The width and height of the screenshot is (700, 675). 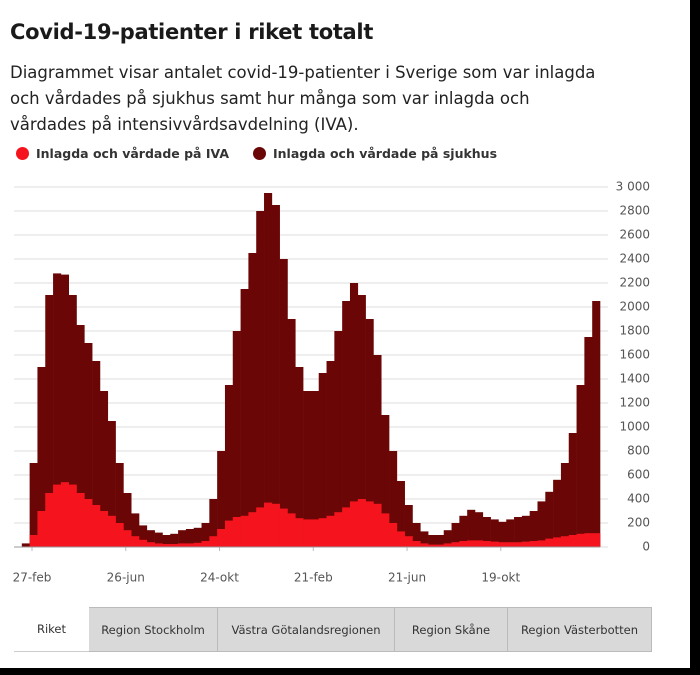 What do you see at coordinates (634, 427) in the screenshot?
I see `y-tick-label: 1000` at bounding box center [634, 427].